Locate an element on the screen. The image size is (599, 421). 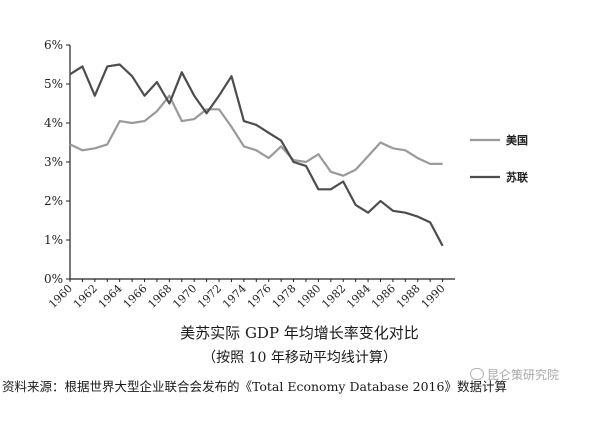
x-tick-label: 1988 is located at coordinates (408, 296).